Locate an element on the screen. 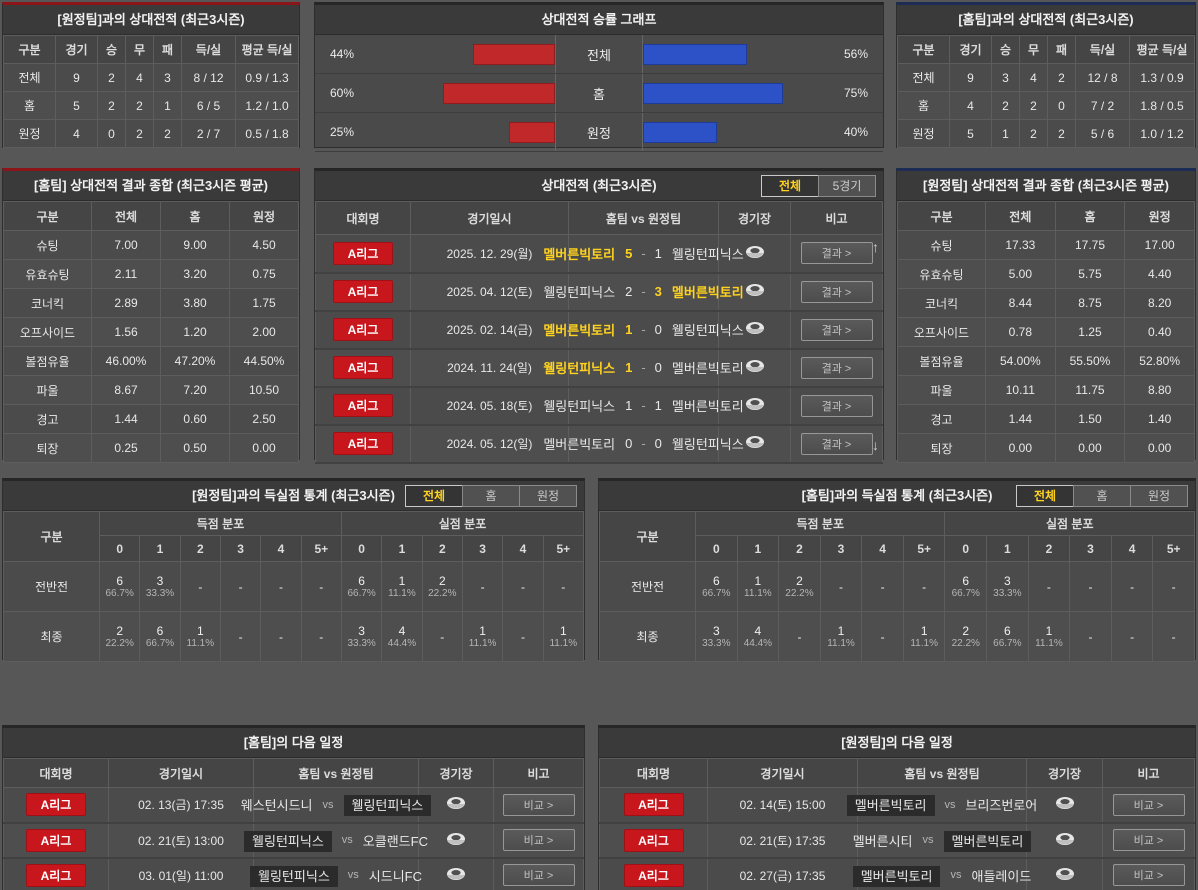 The width and height of the screenshot is (1198, 890). table-row: 슈팅 7.00 9.00 4.50 is located at coordinates (151, 245).